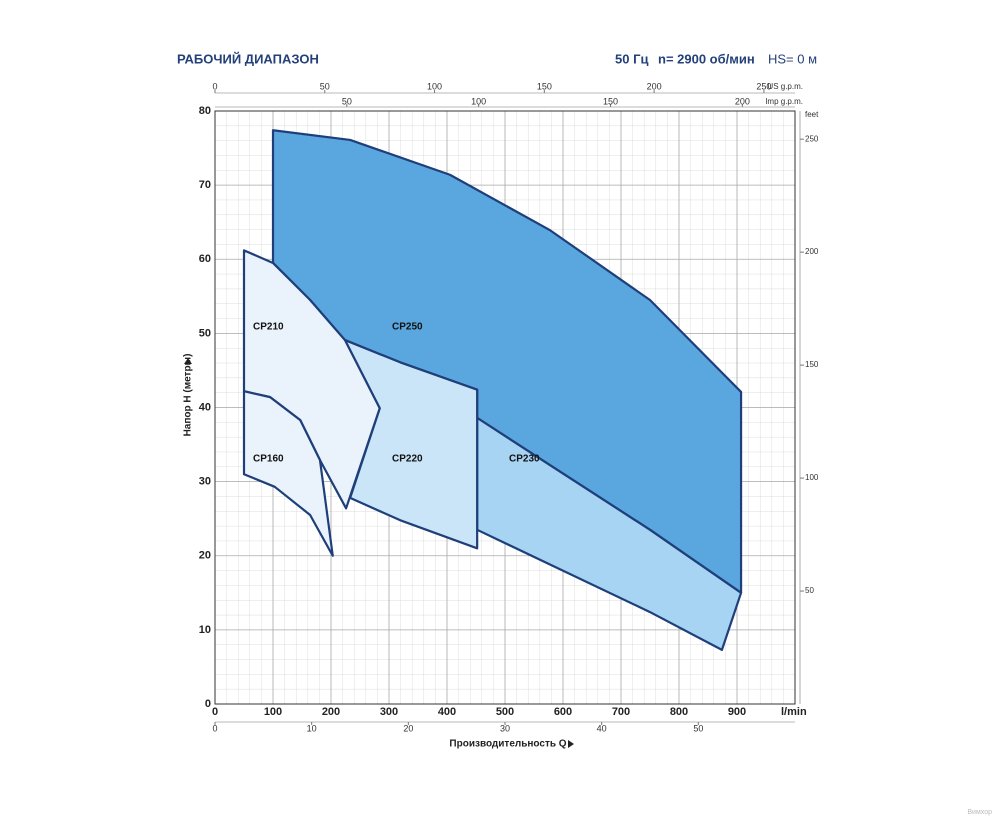  Describe the element at coordinates (792, 58) in the screenshot. I see `suction: HS= 0 м` at that location.